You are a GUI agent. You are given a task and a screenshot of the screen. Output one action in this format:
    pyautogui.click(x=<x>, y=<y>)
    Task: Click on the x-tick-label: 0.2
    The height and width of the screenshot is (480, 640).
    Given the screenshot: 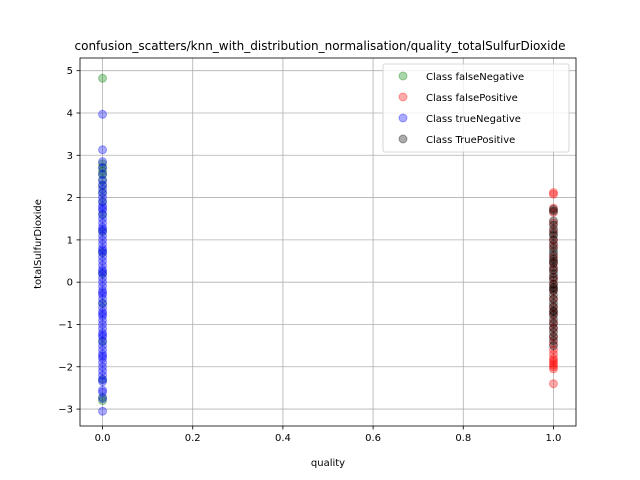 What is the action you would take?
    pyautogui.click(x=193, y=438)
    